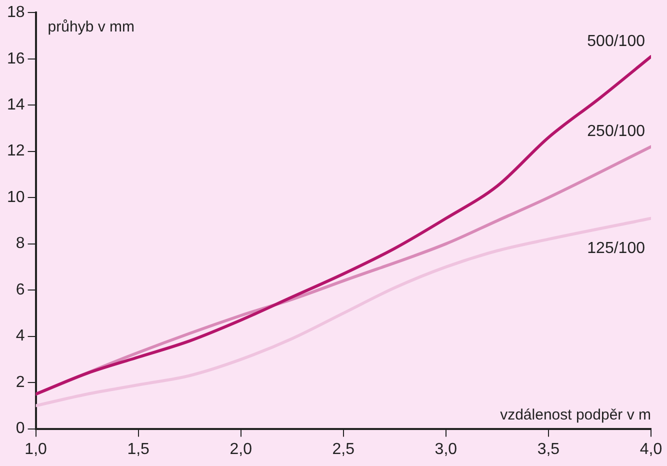  What do you see at coordinates (91, 27) in the screenshot?
I see `y-axis-title: průhyb v mm` at bounding box center [91, 27].